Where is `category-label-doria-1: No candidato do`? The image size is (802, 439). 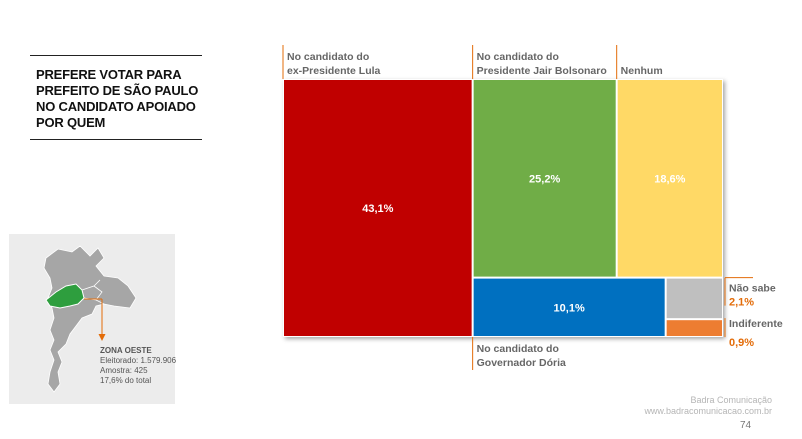 category-label-doria-1: No candidato do is located at coordinates (518, 349).